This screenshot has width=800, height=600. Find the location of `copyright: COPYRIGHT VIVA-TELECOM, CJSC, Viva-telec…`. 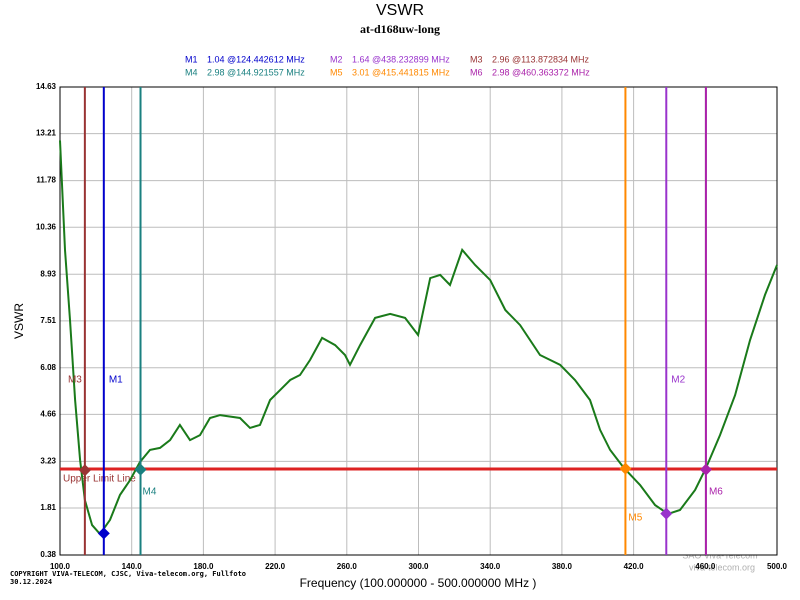

copyright: COPYRIGHT VIVA-TELECOM, CJSC, Viva-telec… is located at coordinates (128, 574).